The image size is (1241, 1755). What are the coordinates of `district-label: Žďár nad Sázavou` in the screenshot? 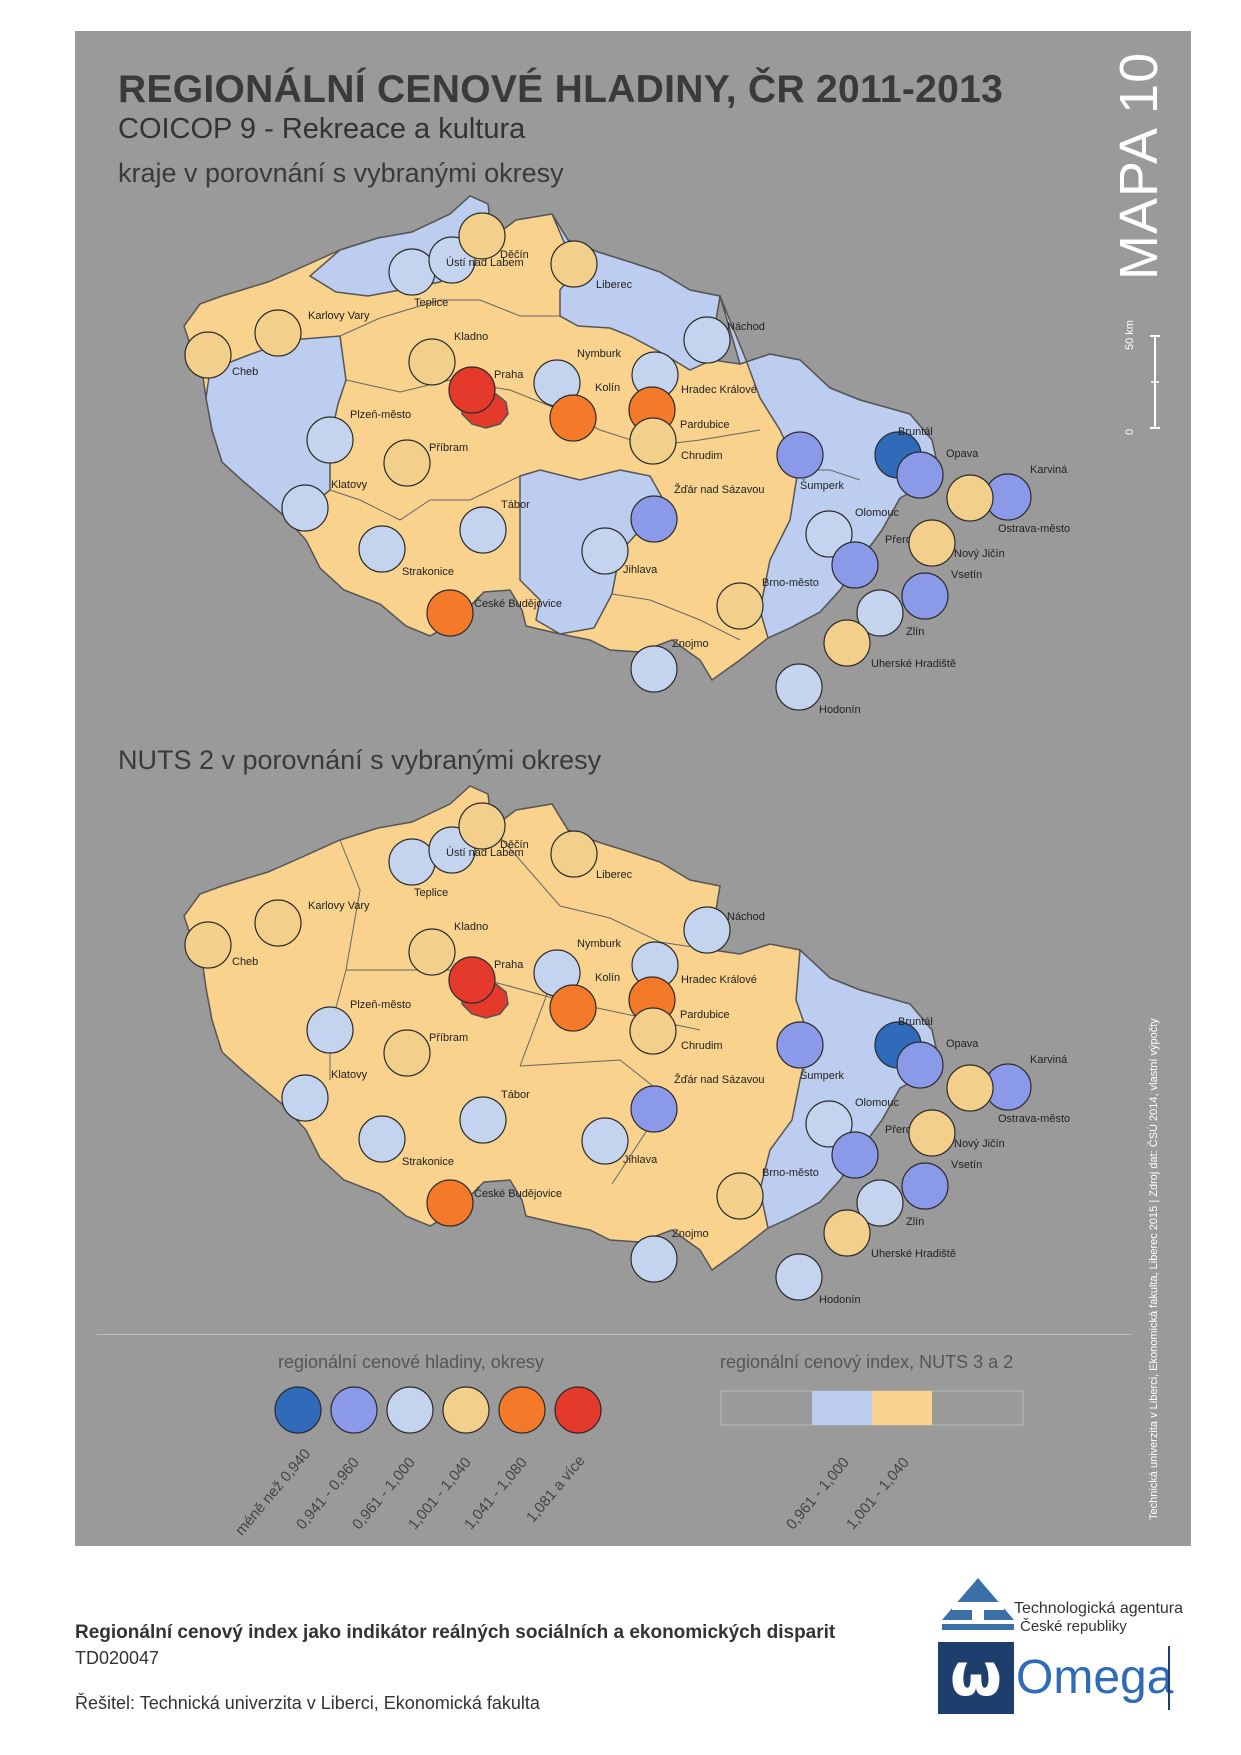 It's located at (719, 489).